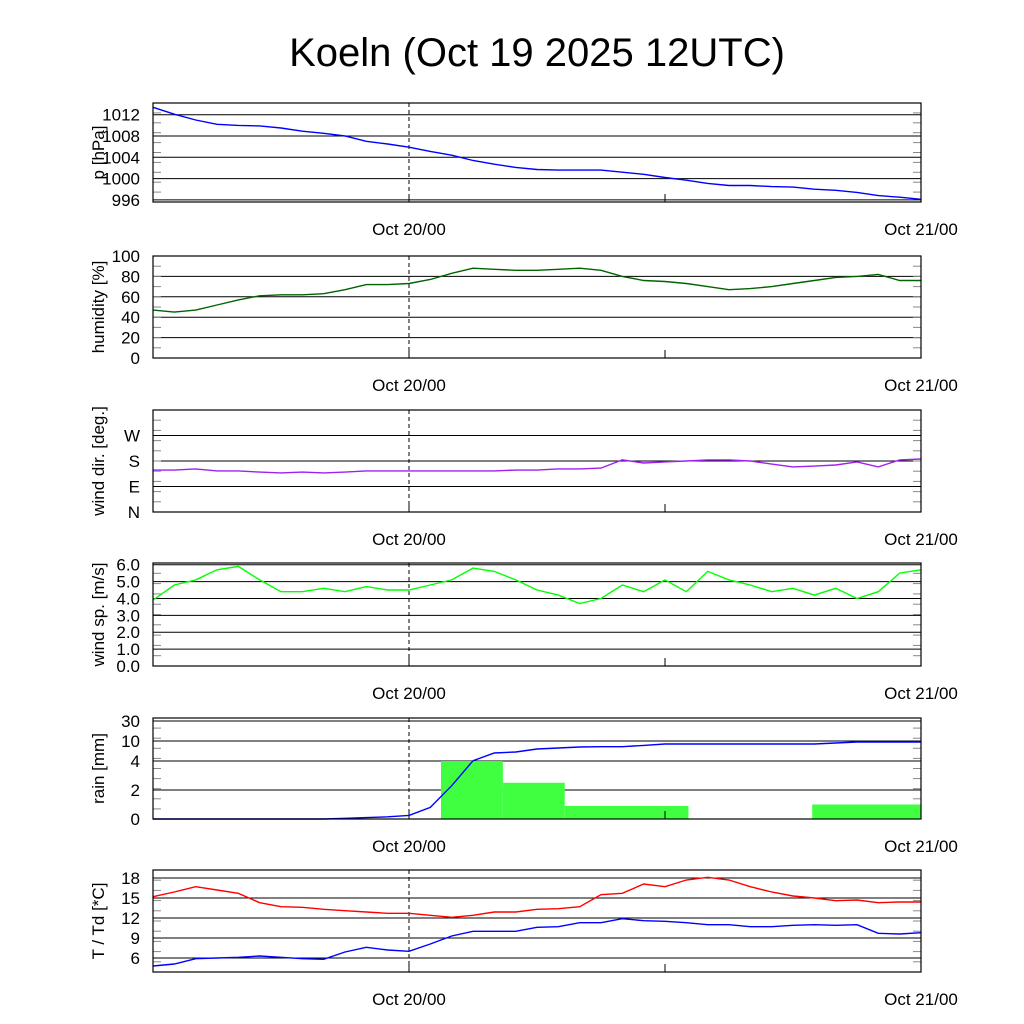 The image size is (1024, 1024). Describe the element at coordinates (536, 897) in the screenshot. I see `series-line-t` at that location.